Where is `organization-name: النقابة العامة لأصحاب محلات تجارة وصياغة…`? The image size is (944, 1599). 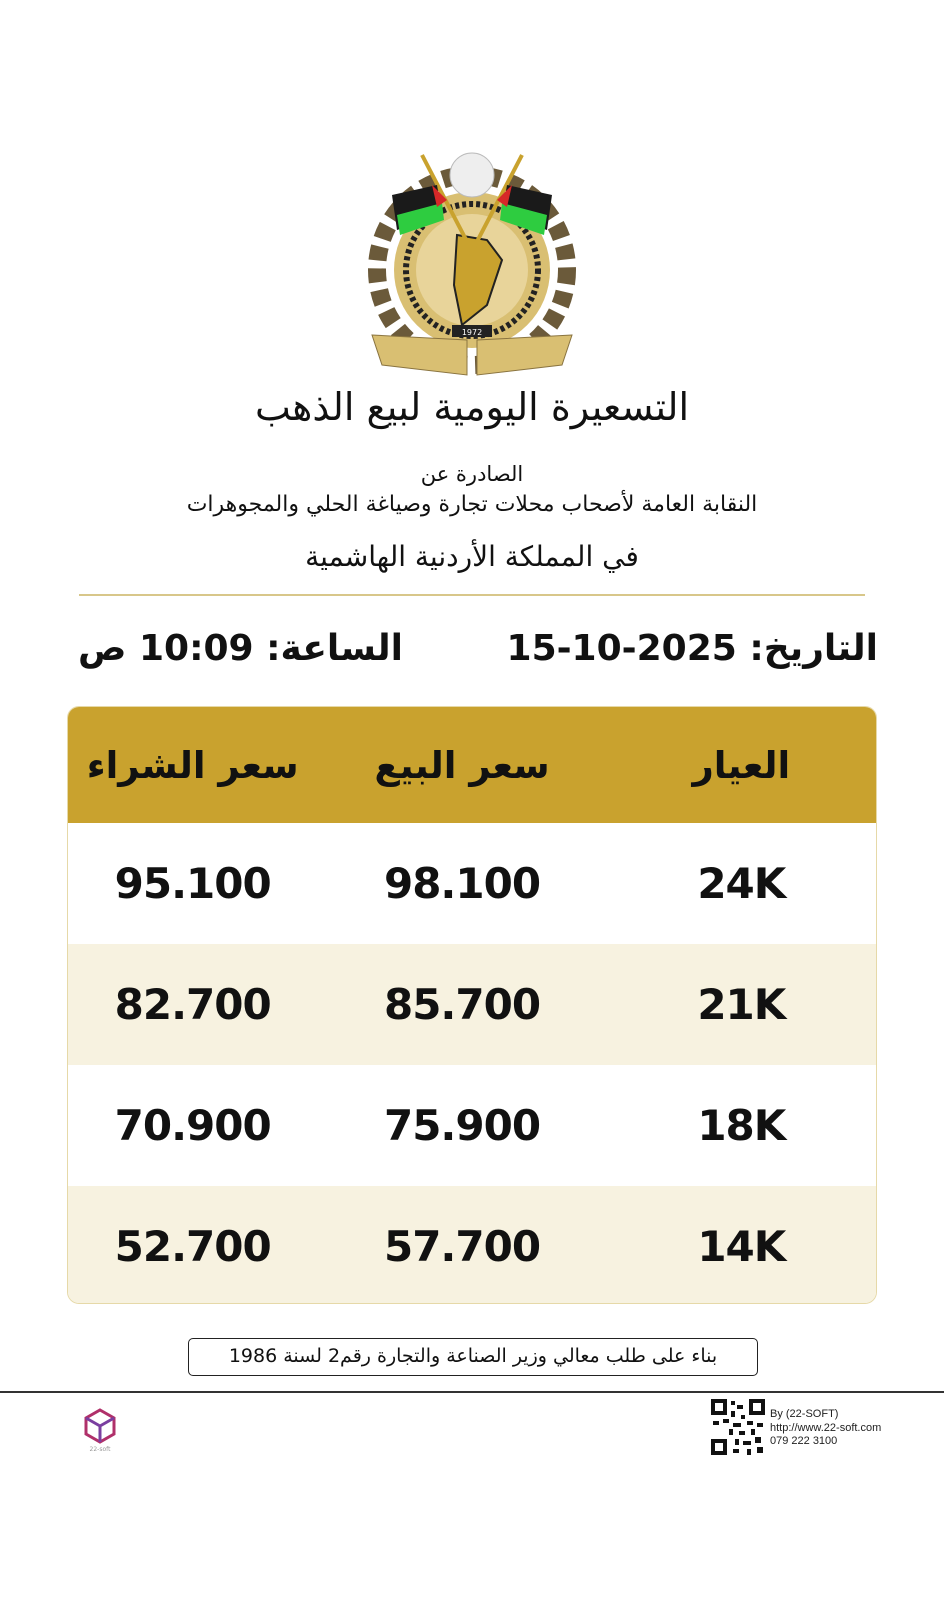
organization-name: النقابة العامة لأصحاب محلات تجارة وصياغة… is located at coordinates (472, 504).